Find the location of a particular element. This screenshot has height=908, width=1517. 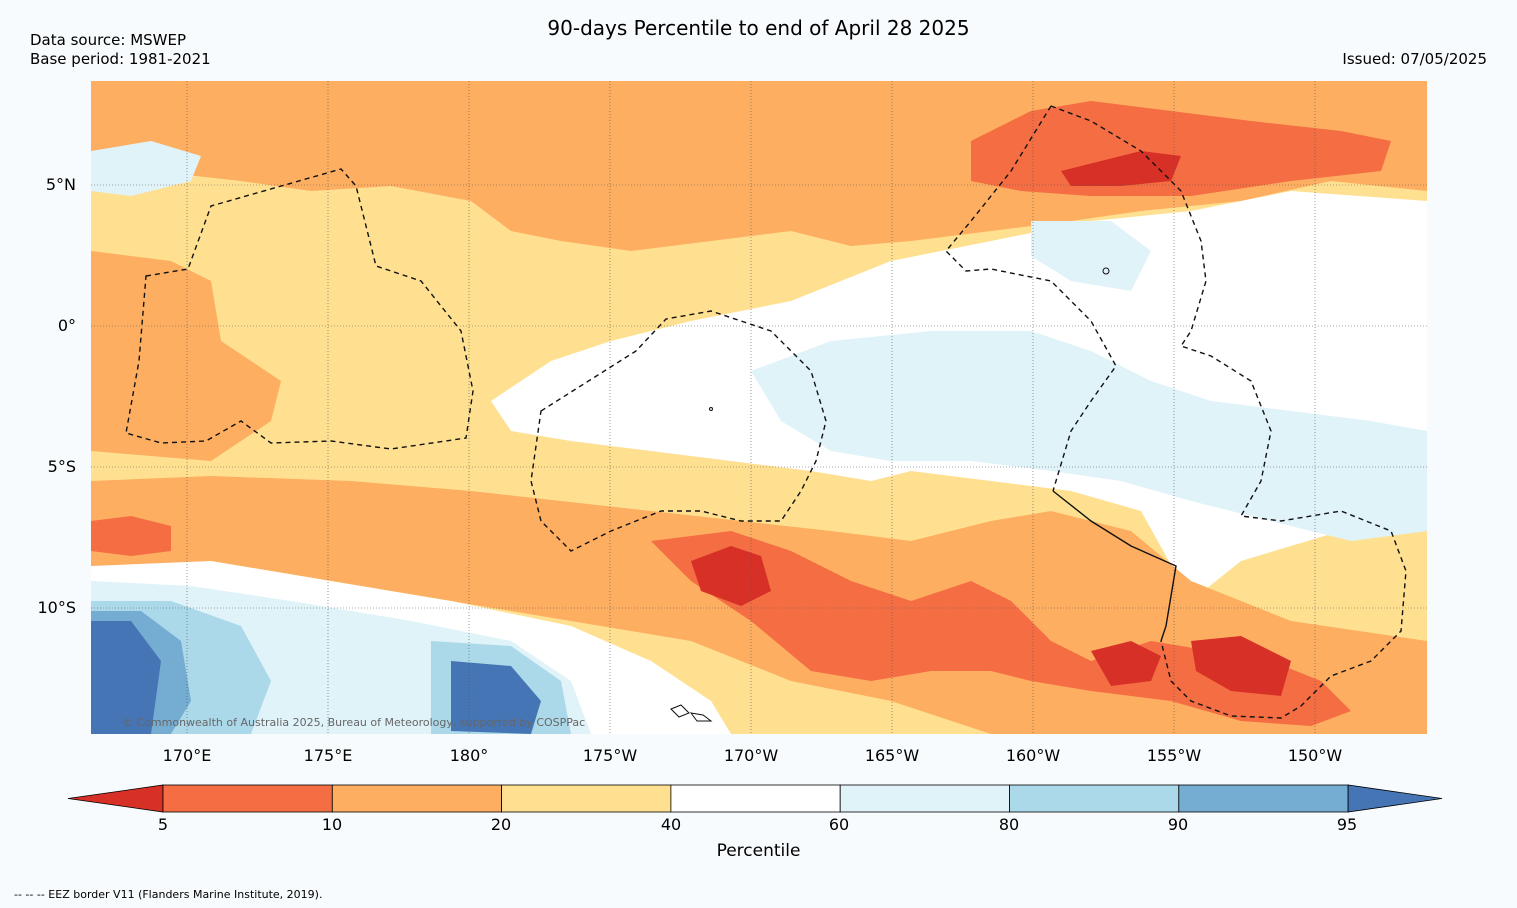

eez-border-kiribati-gilbert is located at coordinates (299, 309).